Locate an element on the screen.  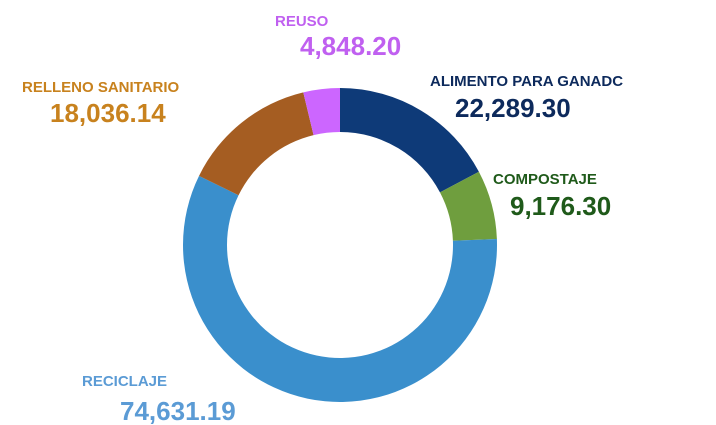
slice-value: 9,176.30 is located at coordinates (560, 206).